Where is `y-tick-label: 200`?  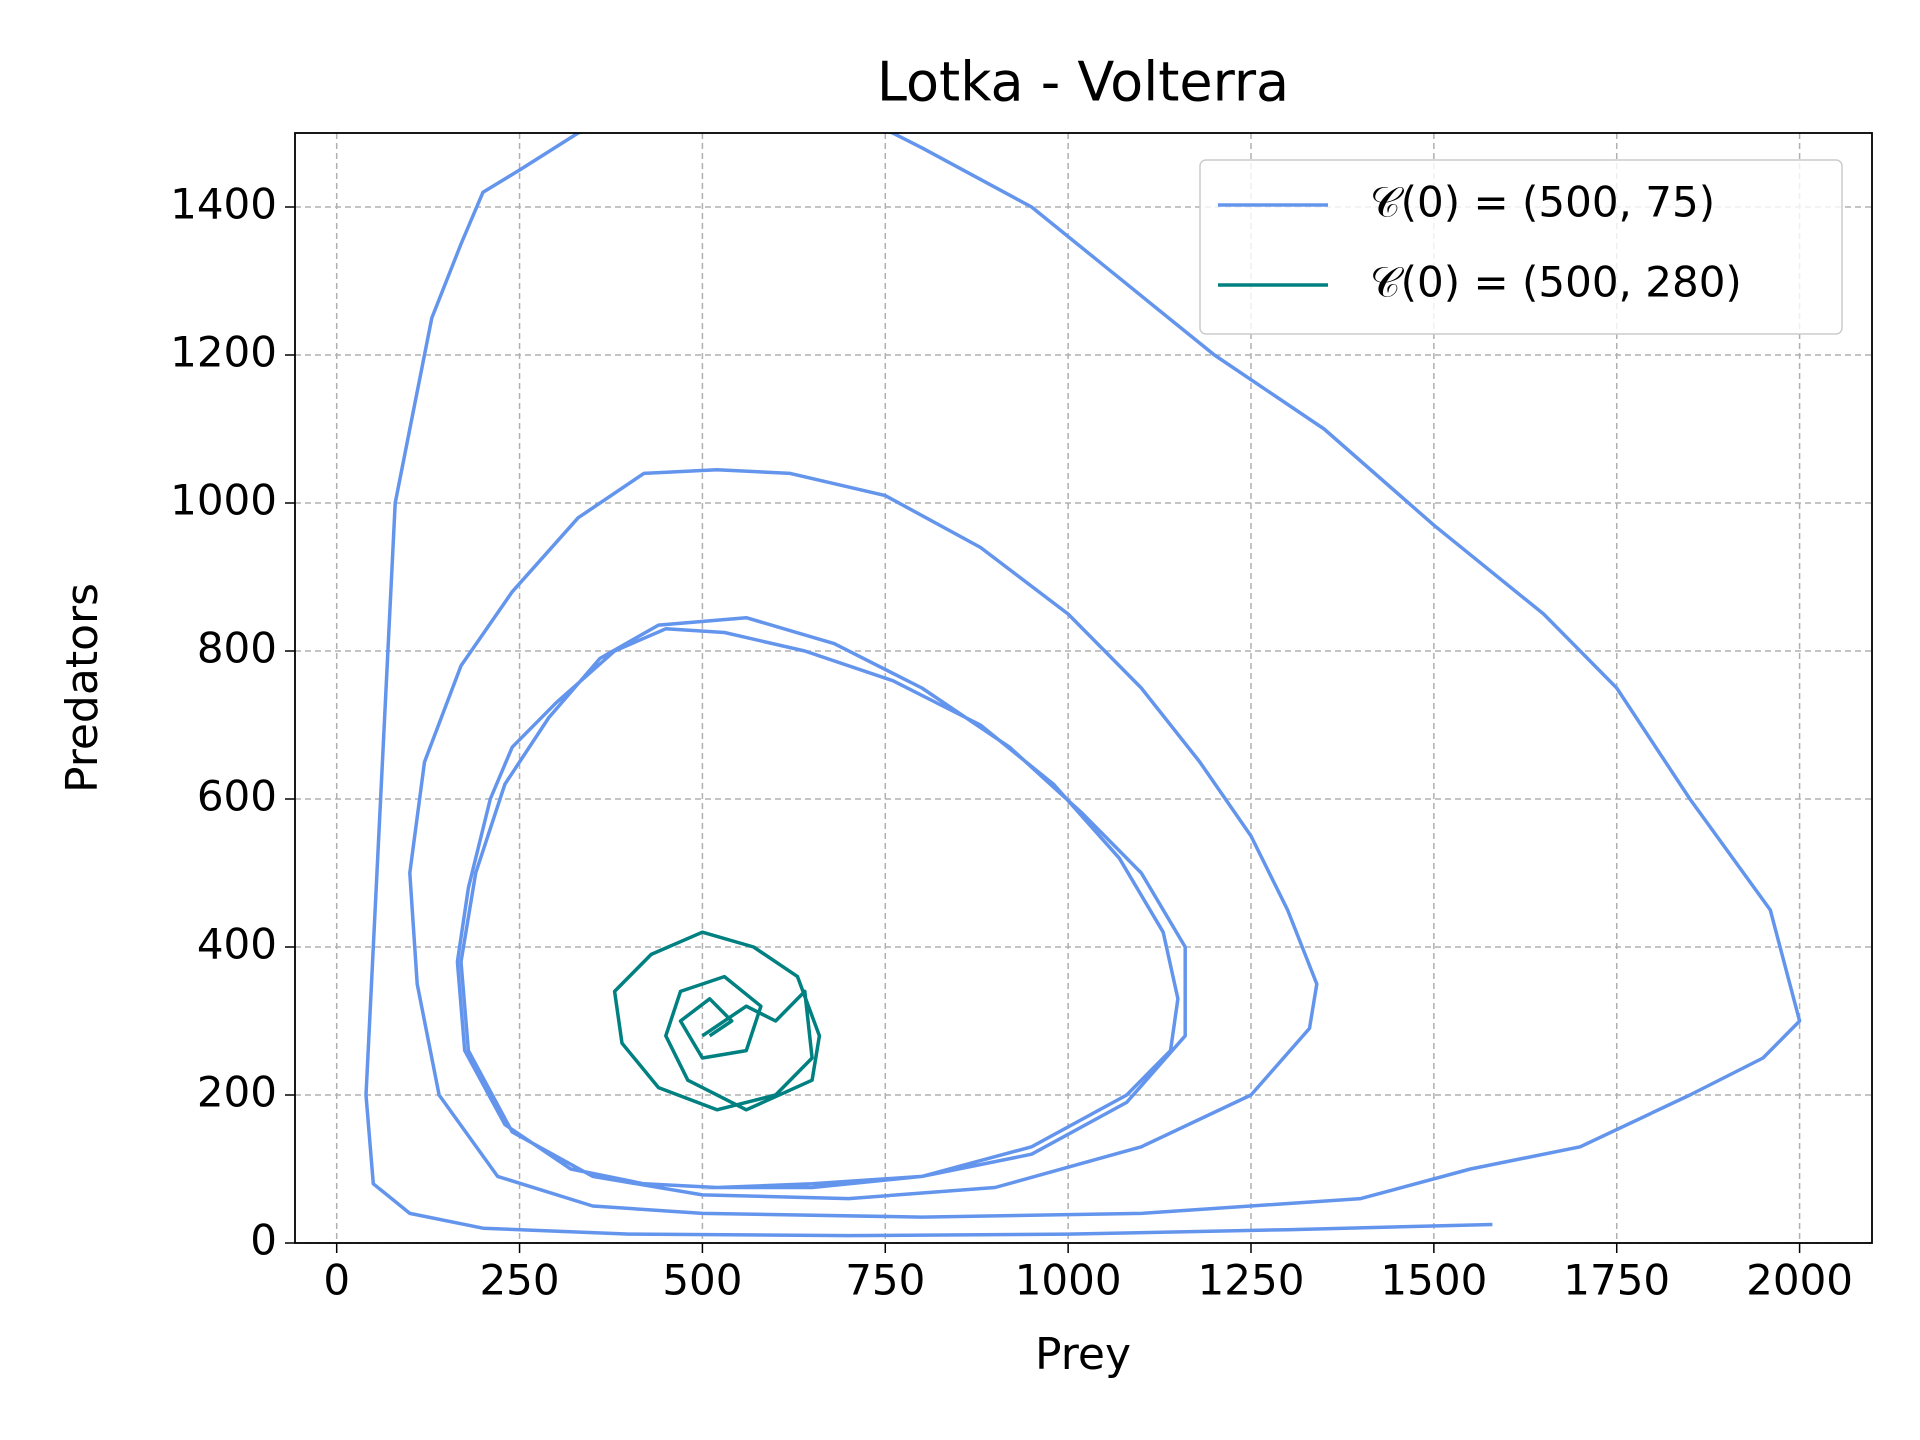 y-tick-label: 200 is located at coordinates (237, 1092).